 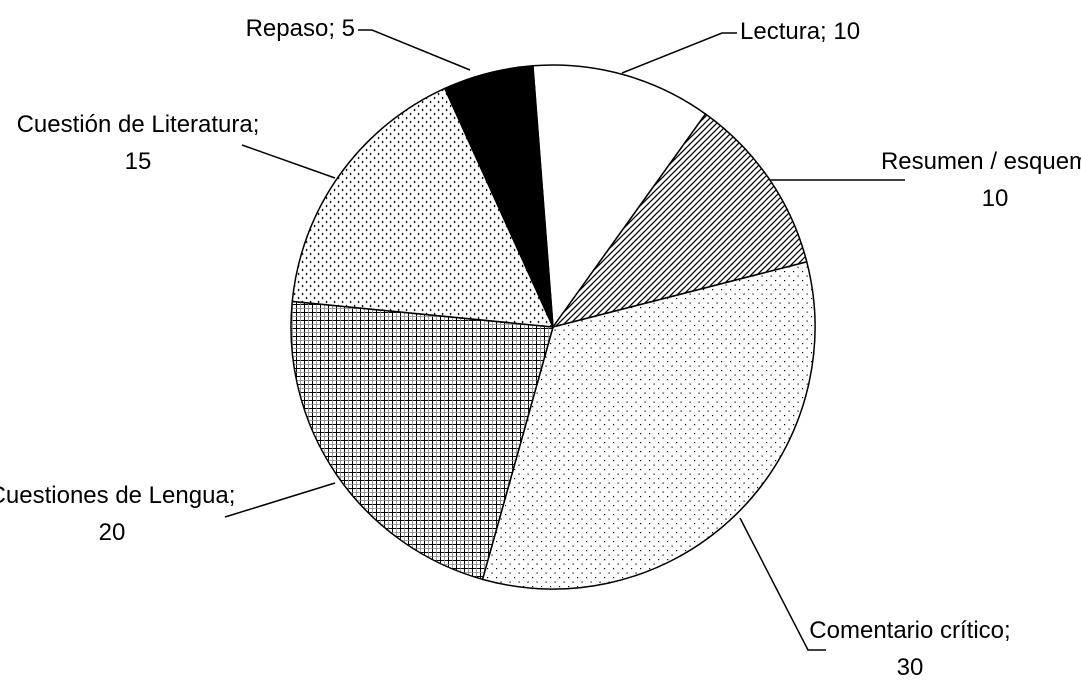 I want to click on data-label: Comentario crítico; 30, so click(x=909, y=649).